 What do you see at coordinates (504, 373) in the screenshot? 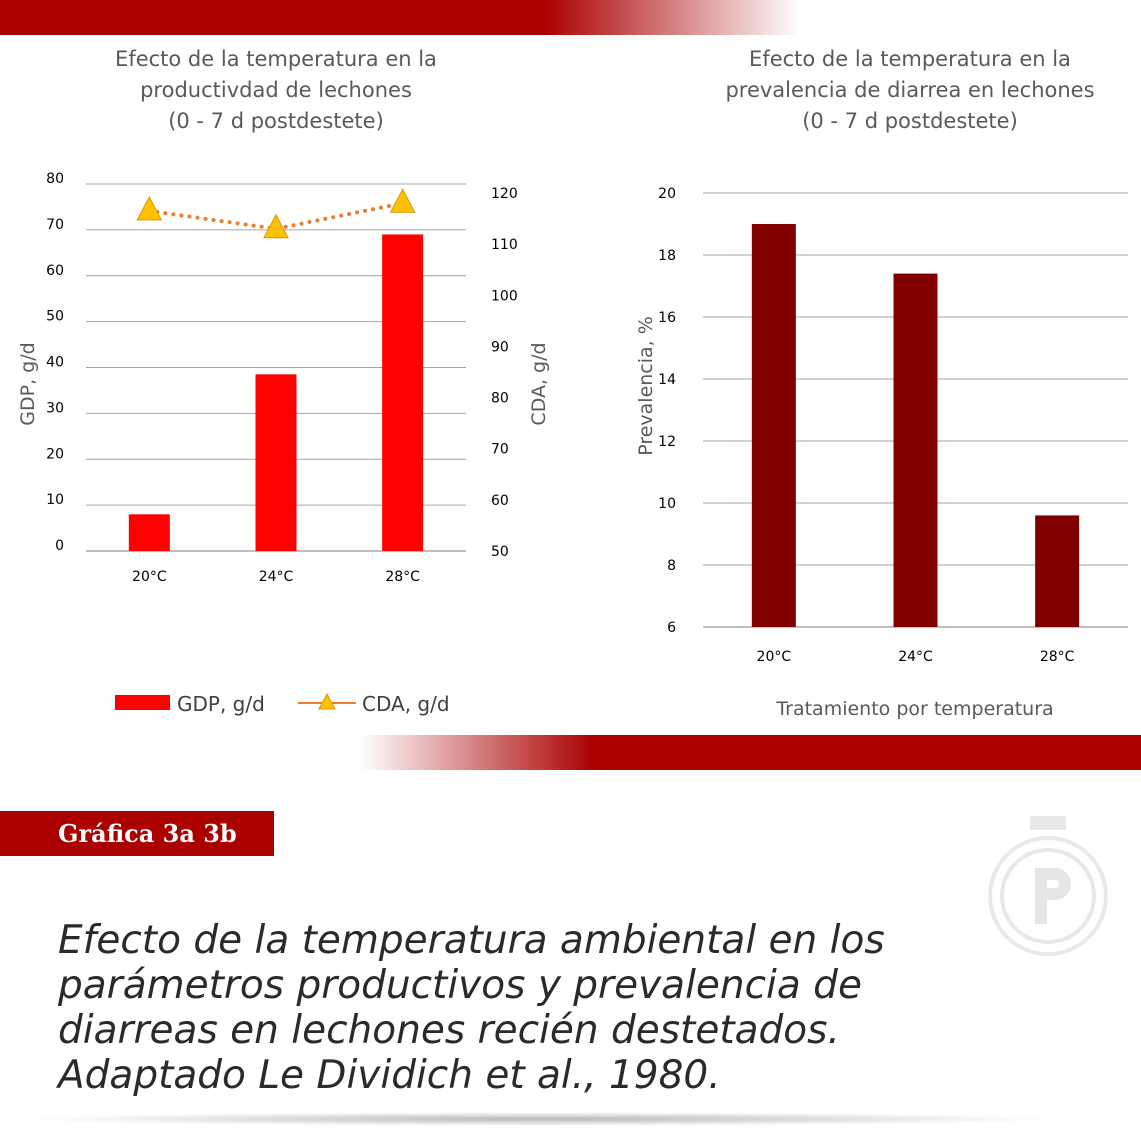
I see `chart-a-right-tick-labels: 50 60 70 80 90 100 110 120` at bounding box center [504, 373].